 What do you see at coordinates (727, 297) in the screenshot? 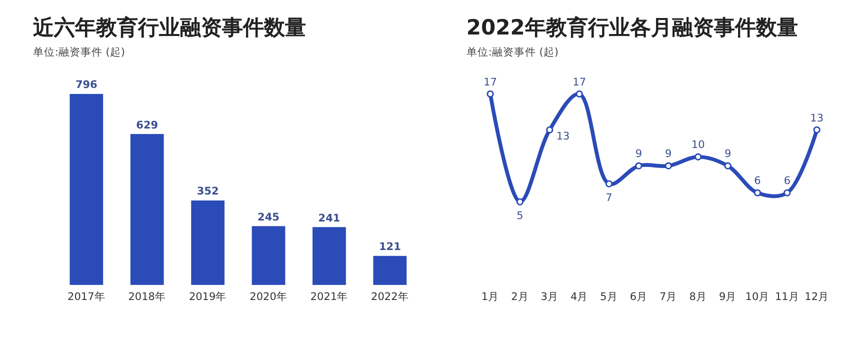
I see `x-tick-label: 9月` at bounding box center [727, 297].